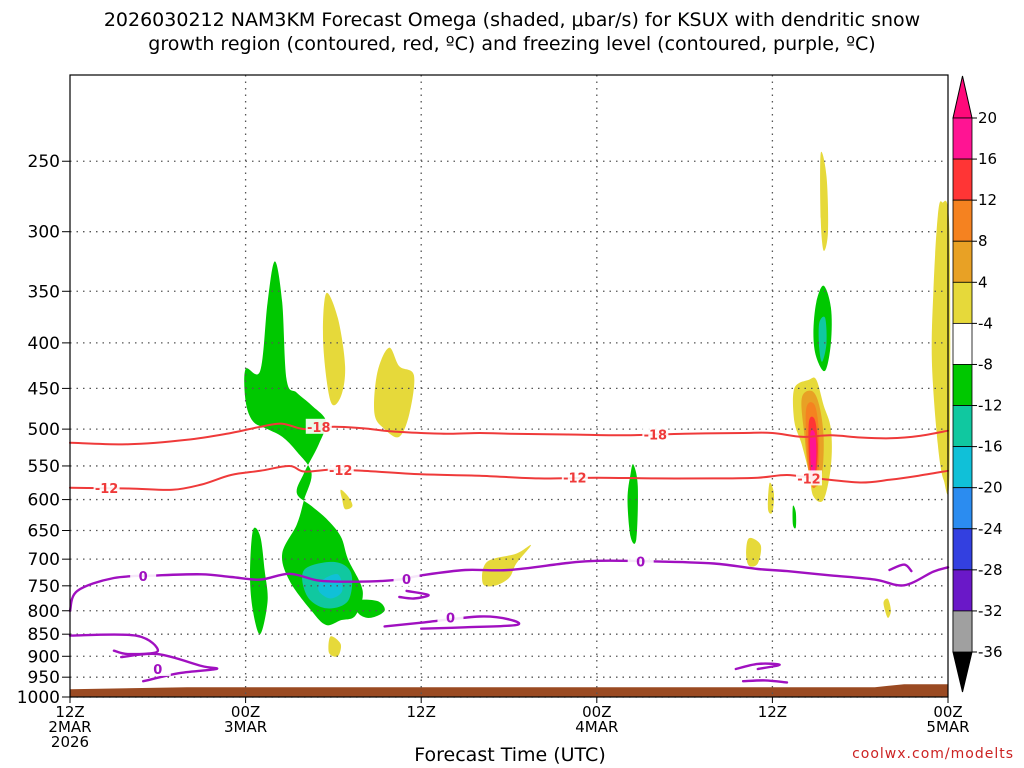 This screenshot has height=768, width=1024. What do you see at coordinates (947, 712) in the screenshot?
I see `x-tick-label-5-0: 00Z` at bounding box center [947, 712].